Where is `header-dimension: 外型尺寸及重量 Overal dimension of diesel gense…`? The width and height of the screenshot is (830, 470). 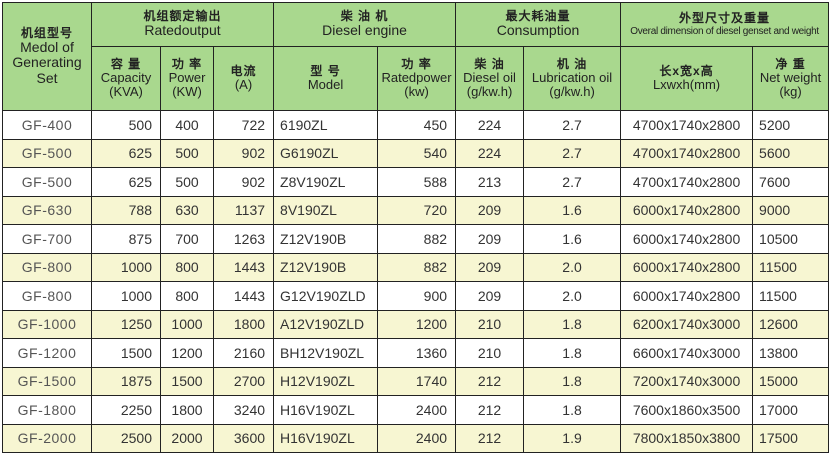 header-dimension: 外型尺寸及重量 Overal dimension of diesel gense… is located at coordinates (725, 24).